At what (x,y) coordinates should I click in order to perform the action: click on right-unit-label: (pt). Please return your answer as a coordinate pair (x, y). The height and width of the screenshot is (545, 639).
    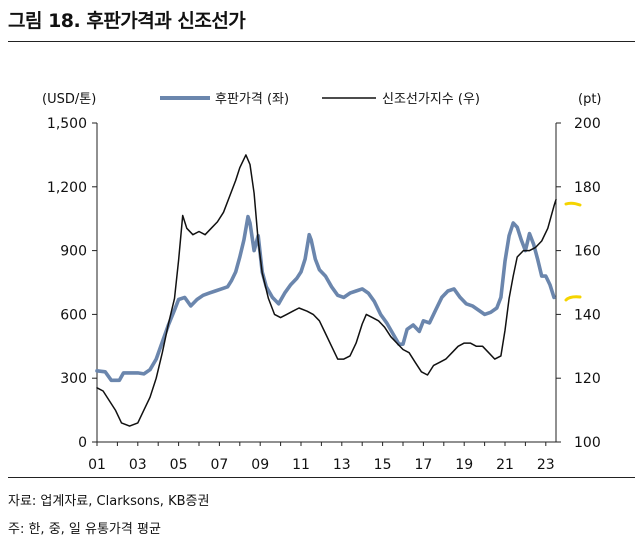
    Looking at the image, I should click on (590, 99).